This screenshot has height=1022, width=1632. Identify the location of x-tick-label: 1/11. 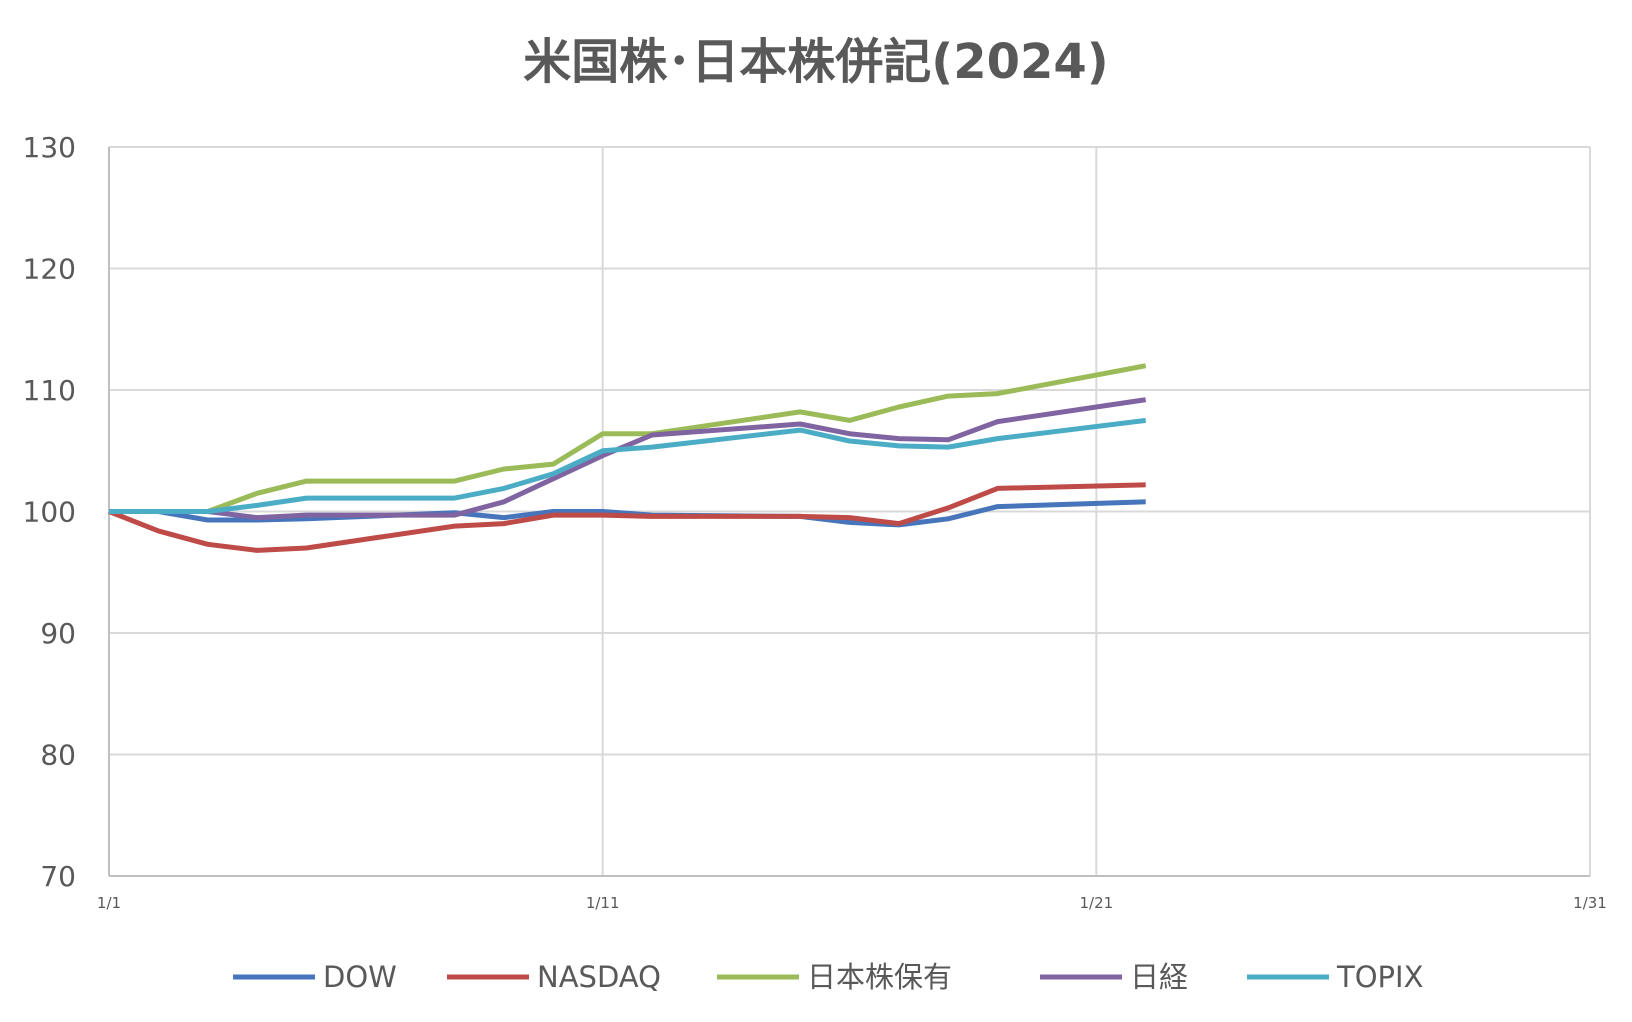
(603, 903).